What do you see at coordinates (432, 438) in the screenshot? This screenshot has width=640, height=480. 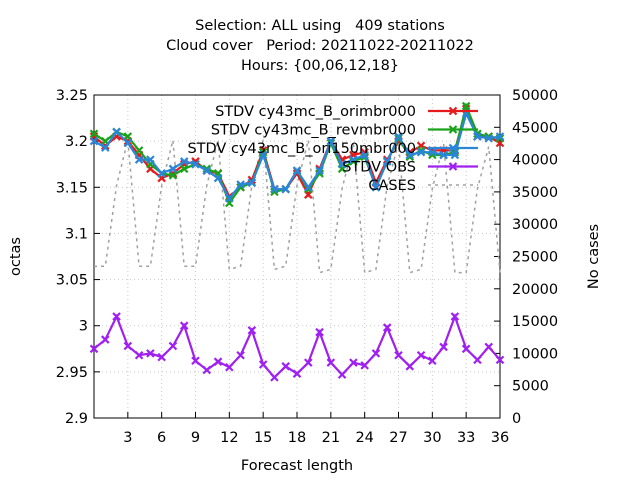 I see `x-tick-label: 30` at bounding box center [432, 438].